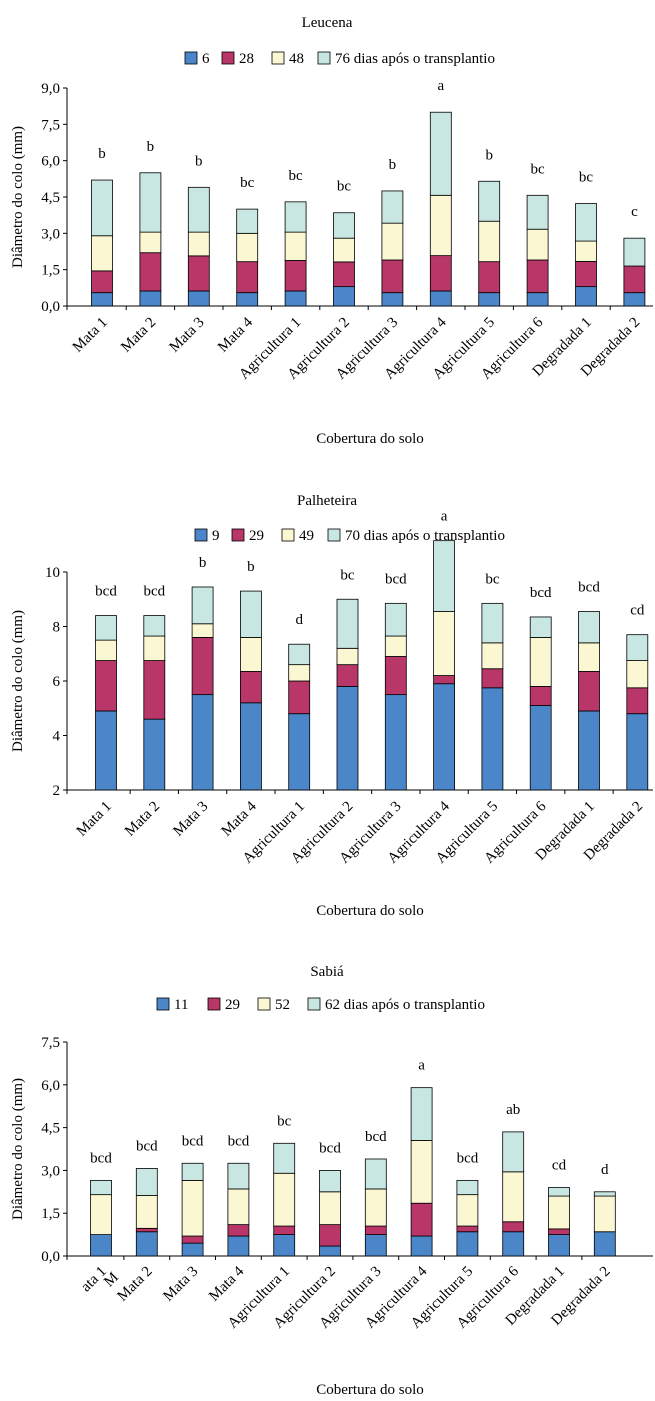 Image resolution: width=655 pixels, height=1401 pixels. What do you see at coordinates (57, 682) in the screenshot?
I see `y-tick-label: 6` at bounding box center [57, 682].